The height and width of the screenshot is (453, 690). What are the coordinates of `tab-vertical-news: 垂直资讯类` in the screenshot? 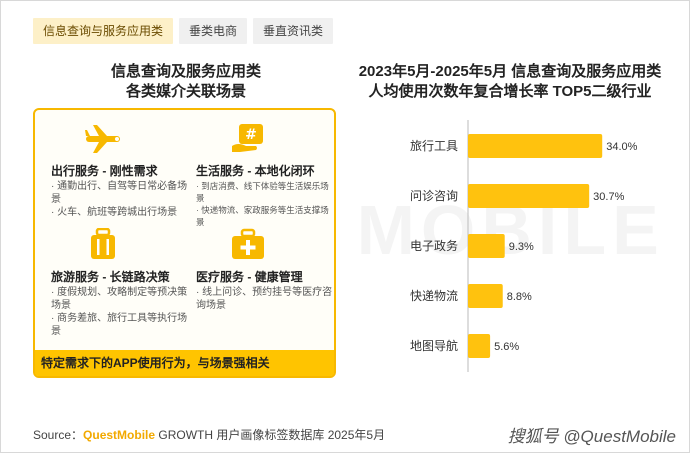 It's located at (293, 31).